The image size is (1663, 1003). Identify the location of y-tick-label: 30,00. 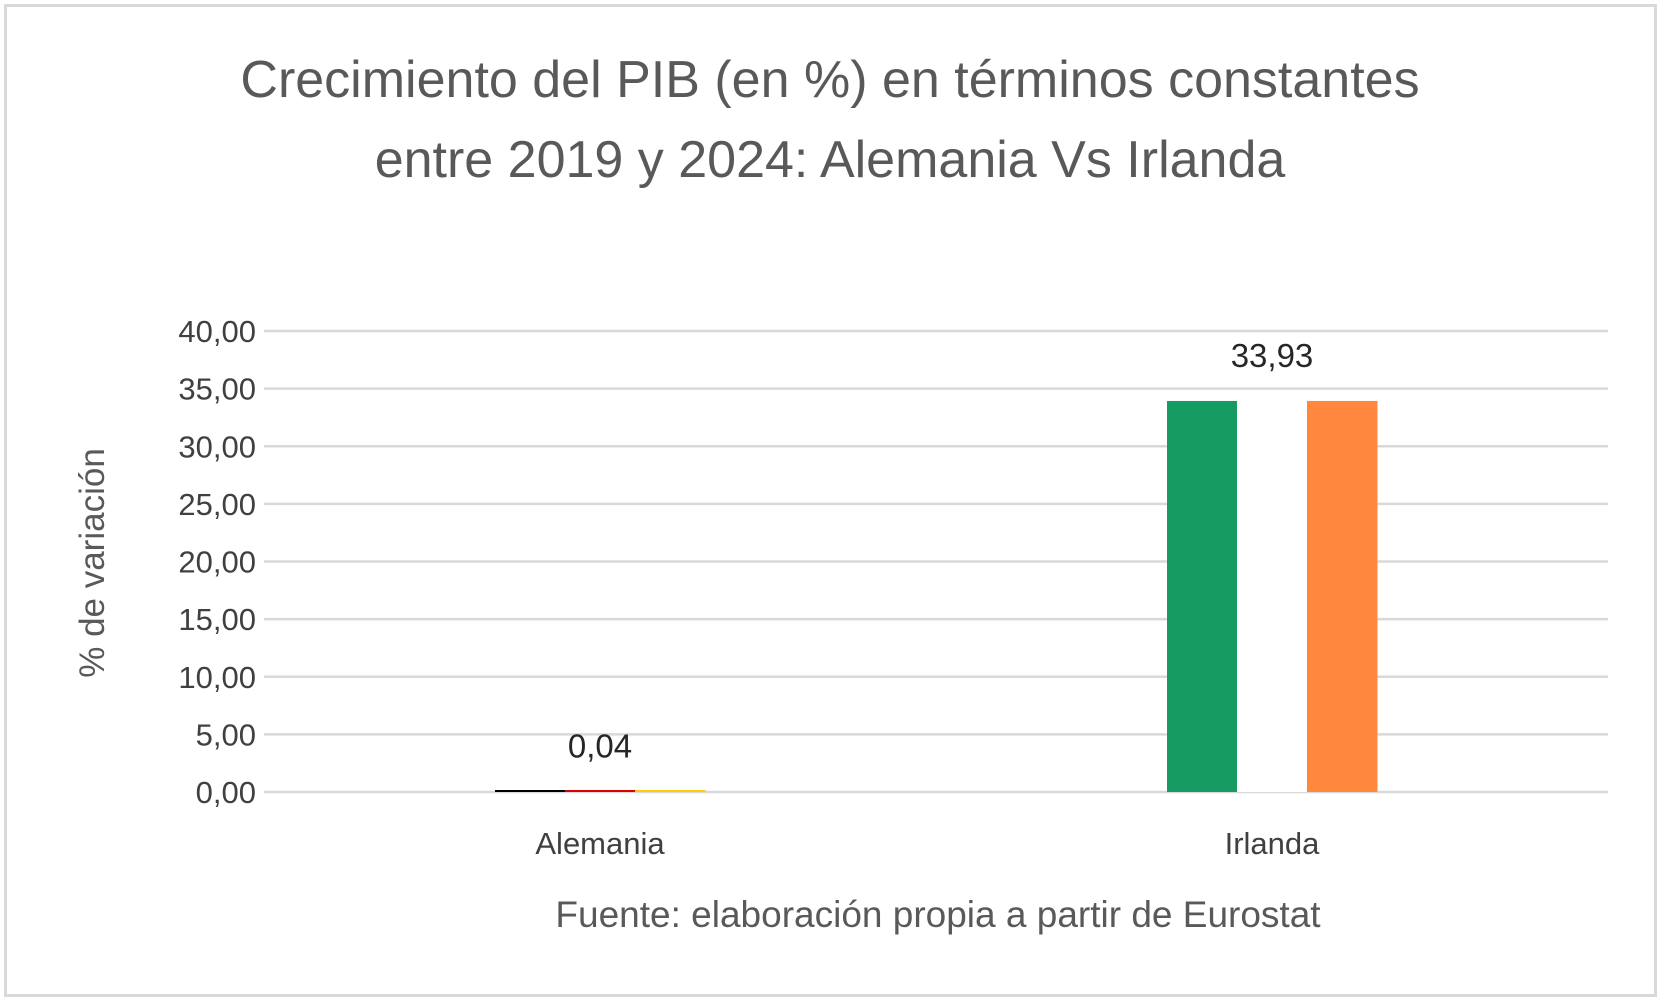
(217, 446).